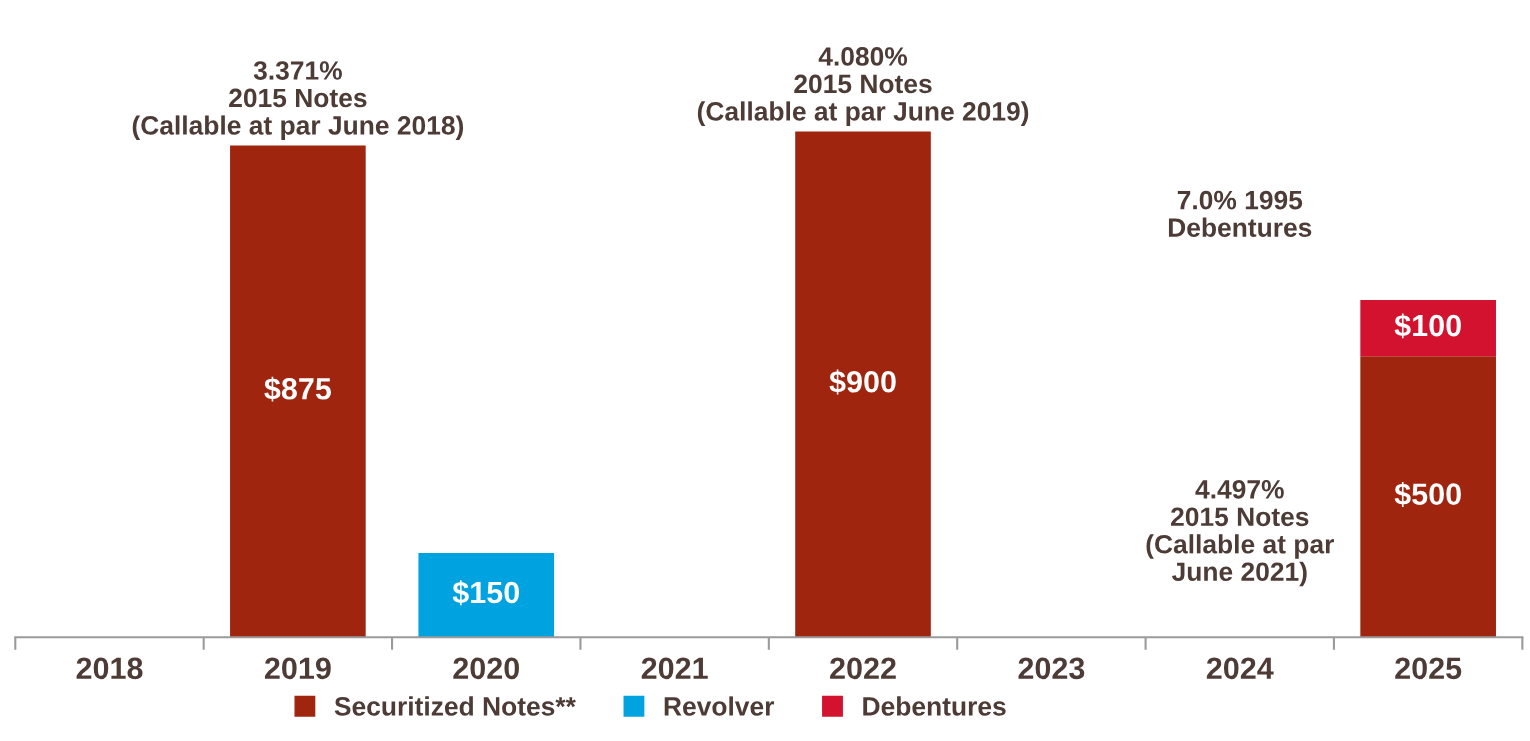 The width and height of the screenshot is (1530, 741). I want to click on annotation: 4.080% 2015 Notes (Callable at par June 2019), so click(863, 86).